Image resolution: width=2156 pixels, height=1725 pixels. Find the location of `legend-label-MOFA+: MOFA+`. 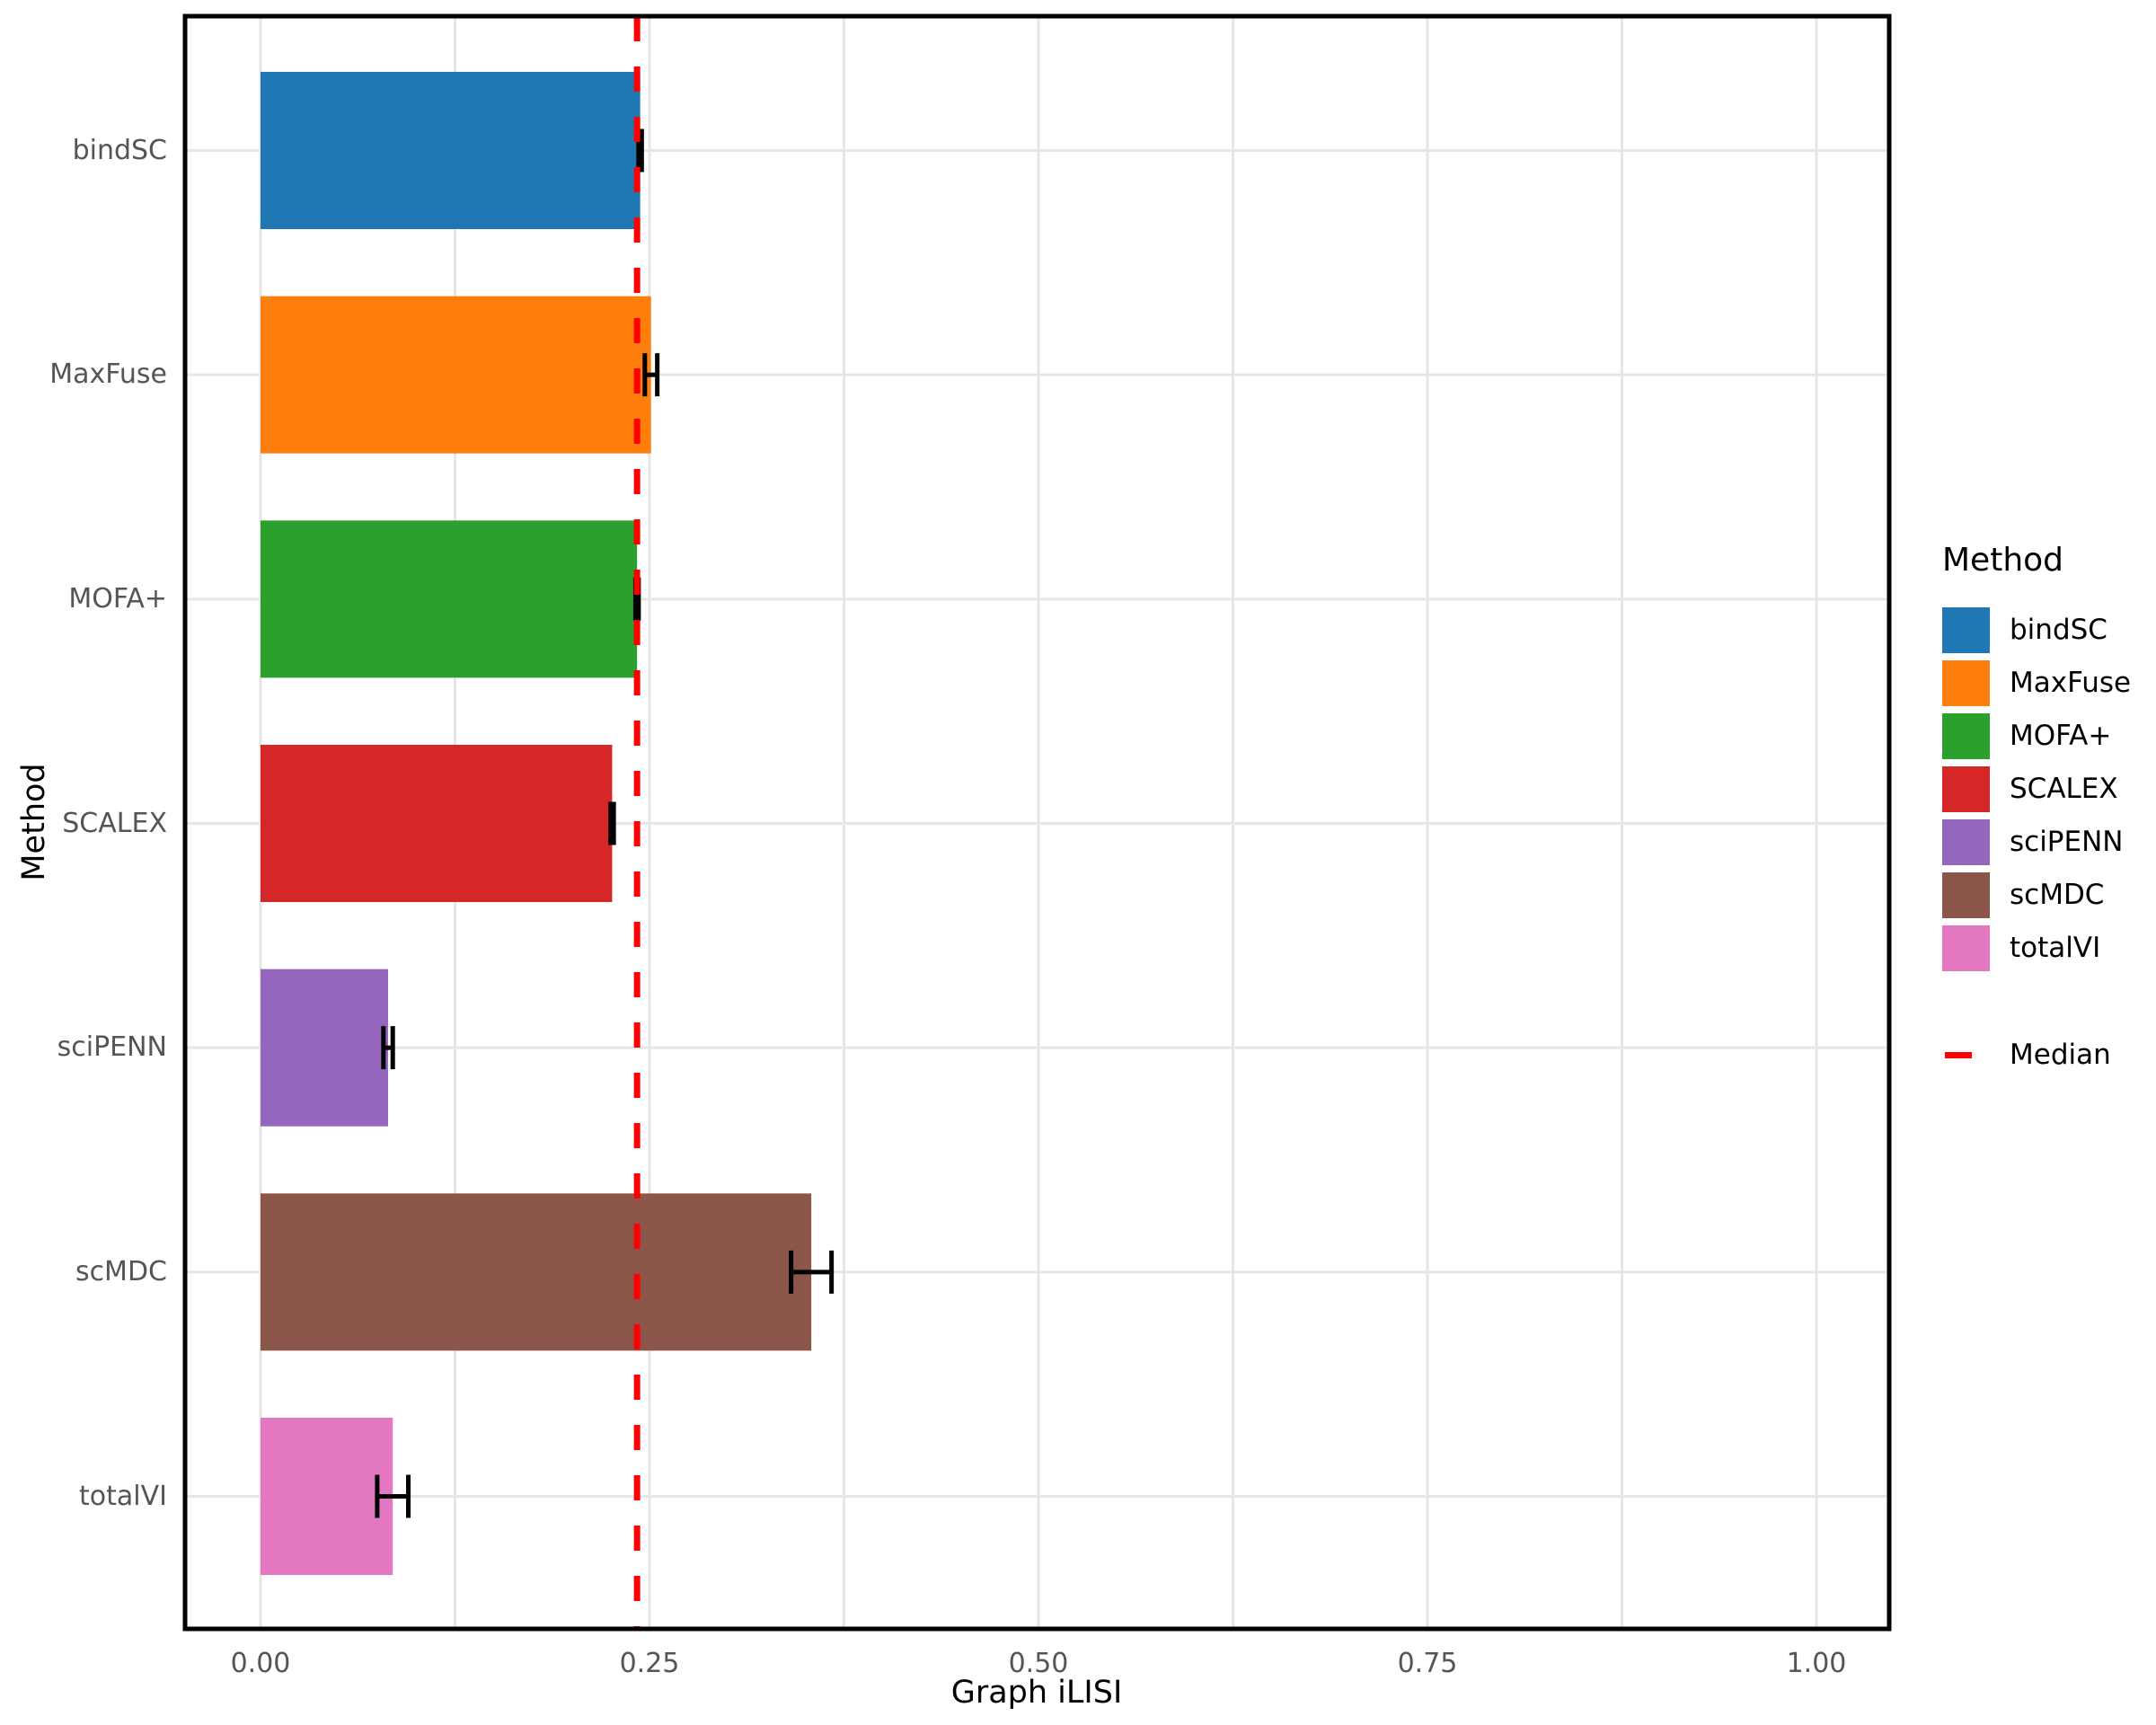

legend-label-MOFA+: MOFA+ is located at coordinates (2061, 736).